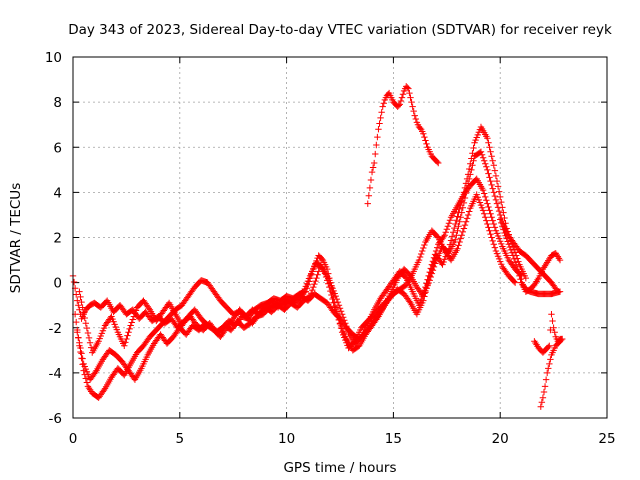  I want to click on x-tick-label: 5, so click(180, 439).